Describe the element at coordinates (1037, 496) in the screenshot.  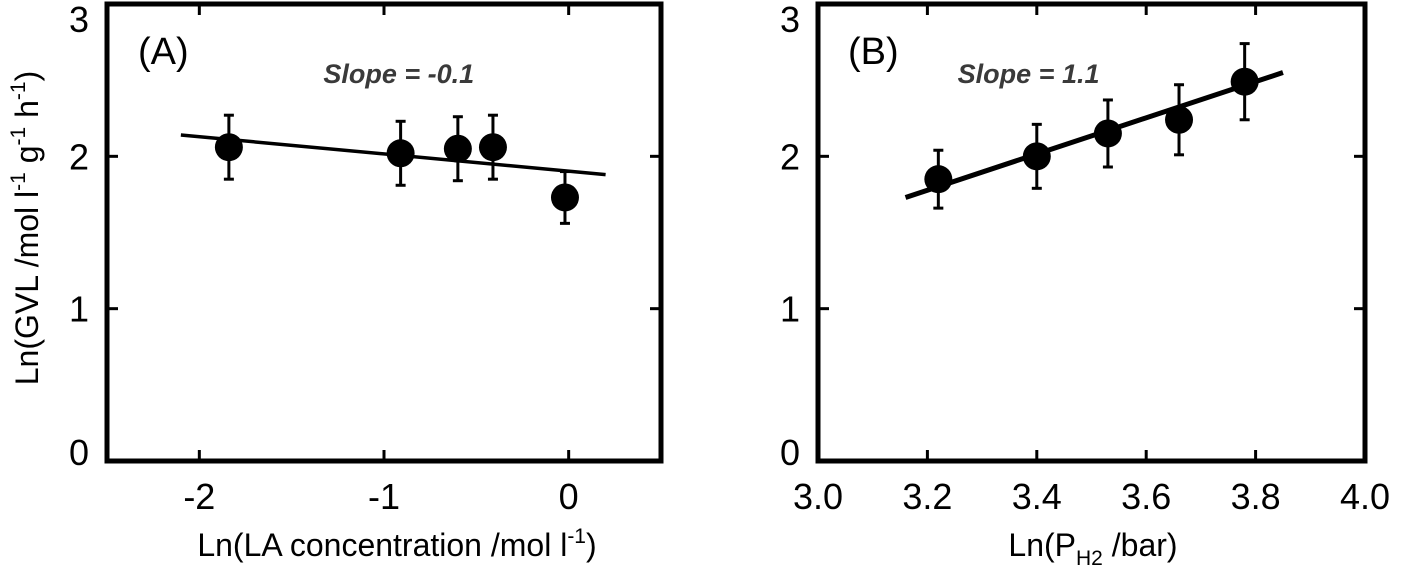
I see `panel-b-x-tick-label-2: 3.4` at that location.